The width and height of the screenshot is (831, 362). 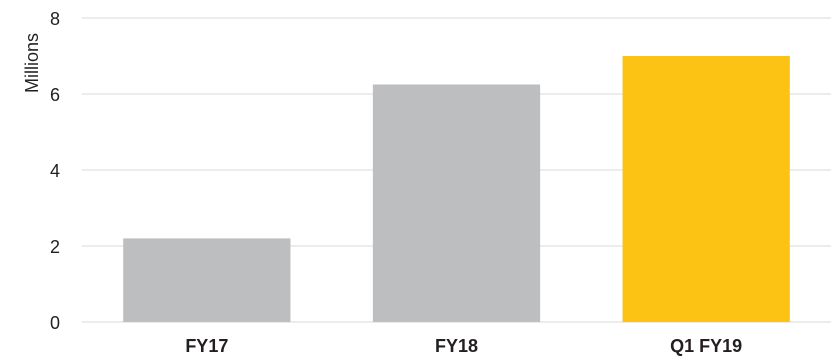 I want to click on y-tick-label: 6, so click(x=55, y=95).